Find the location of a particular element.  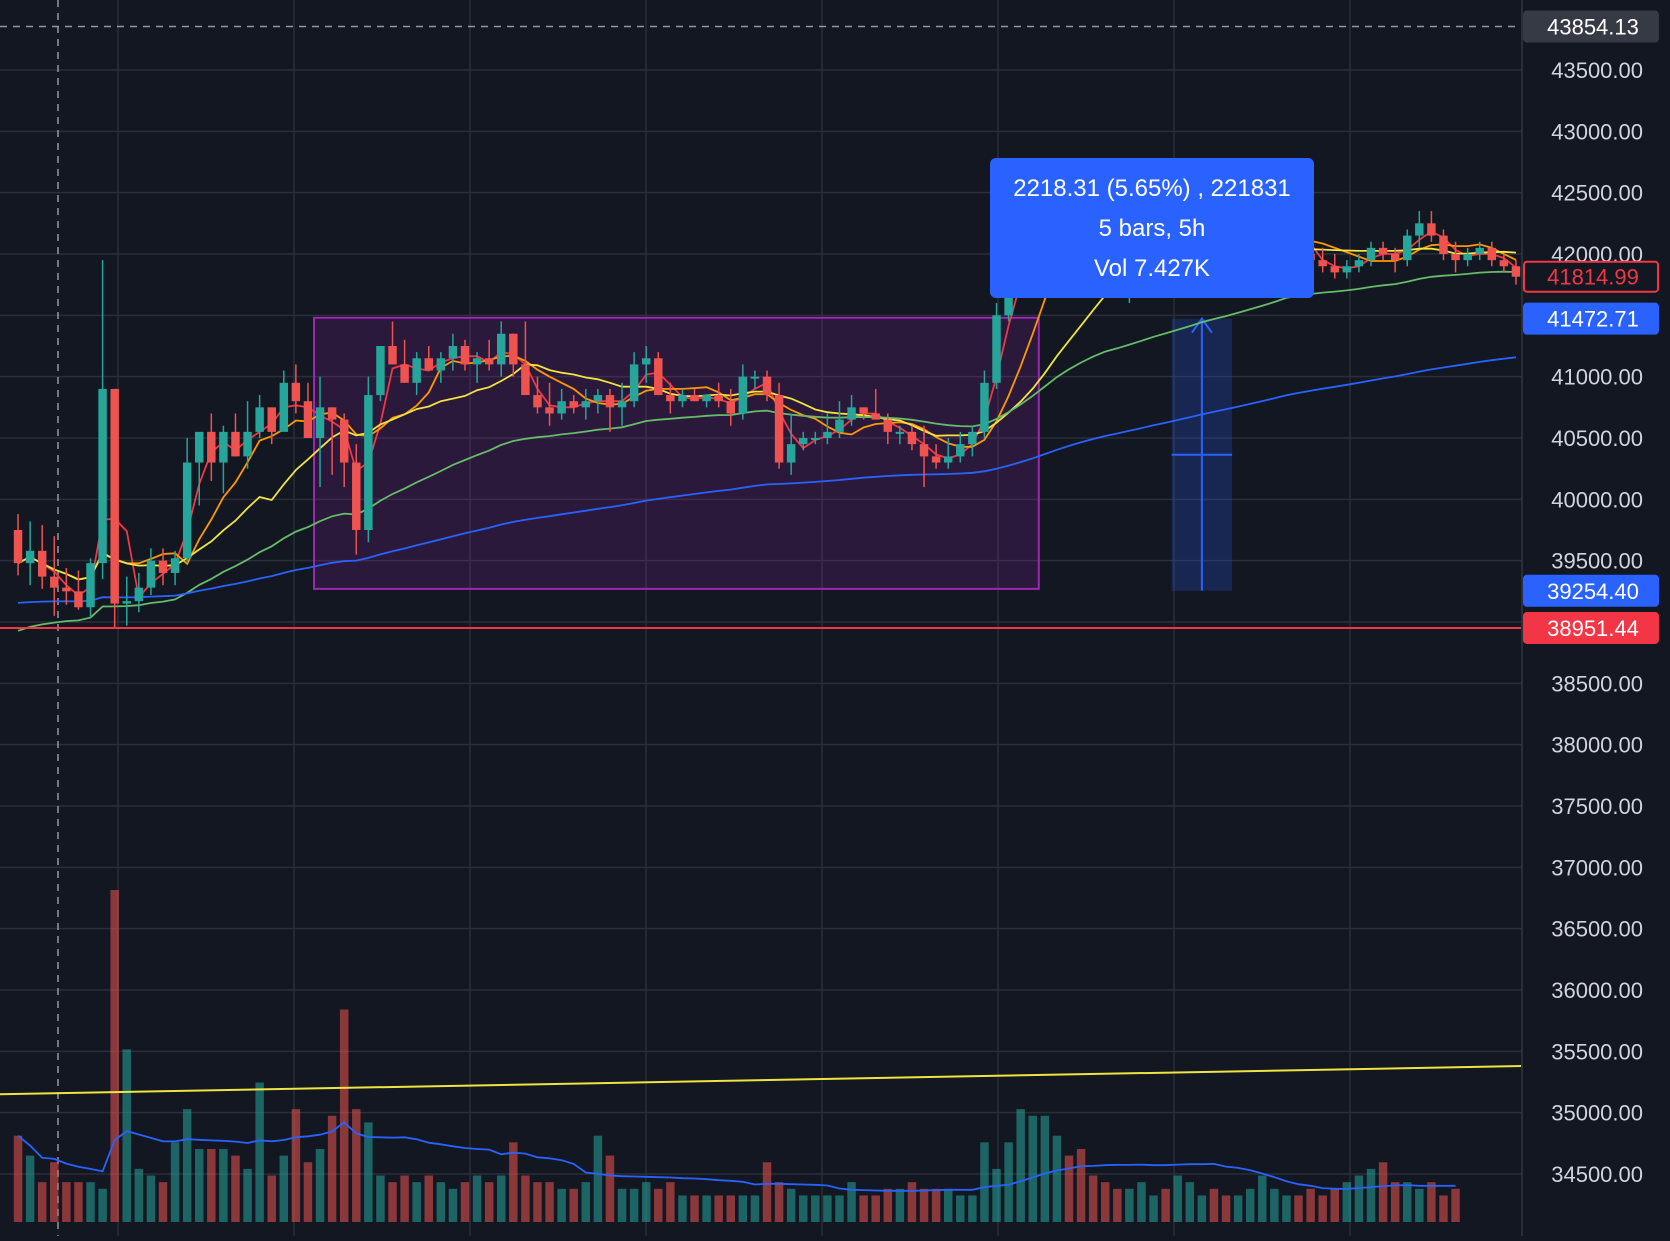

volume-ma-line is located at coordinates (736, 1156).